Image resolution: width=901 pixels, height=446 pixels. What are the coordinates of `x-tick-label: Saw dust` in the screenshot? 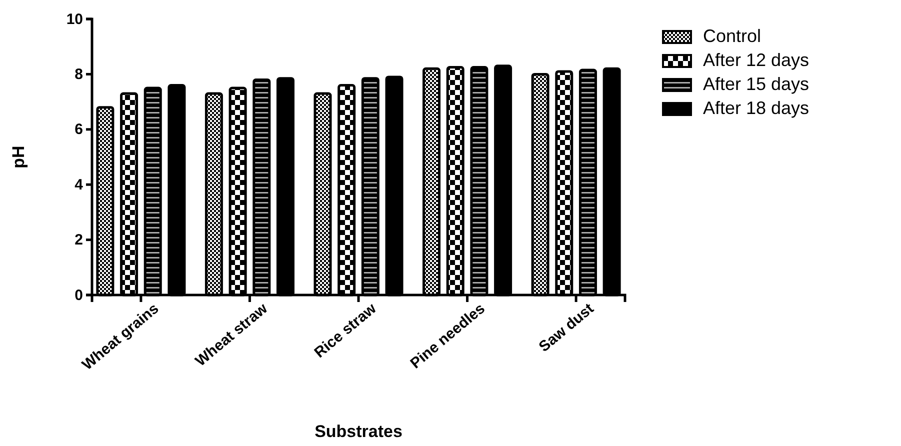 It's located at (567, 328).